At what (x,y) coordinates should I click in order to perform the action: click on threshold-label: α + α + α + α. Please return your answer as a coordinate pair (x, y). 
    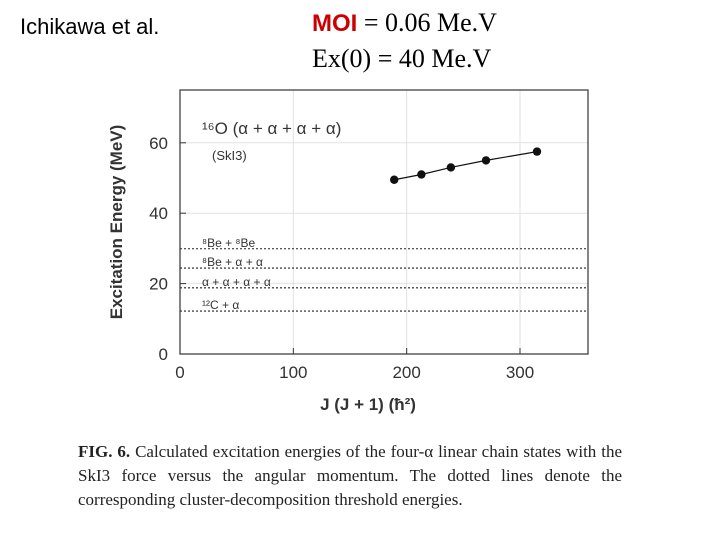
    Looking at the image, I should click on (236, 282).